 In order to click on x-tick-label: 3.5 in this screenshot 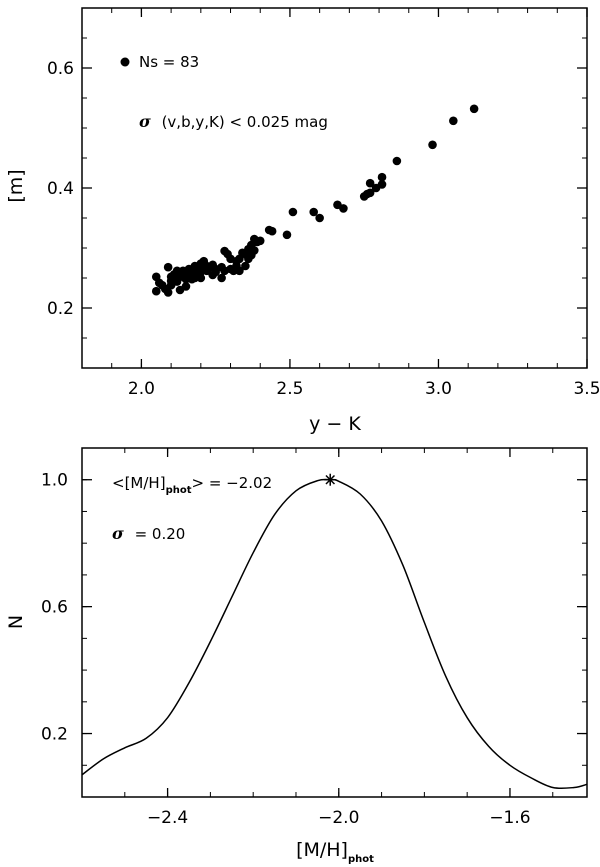, I will do `click(586, 389)`.